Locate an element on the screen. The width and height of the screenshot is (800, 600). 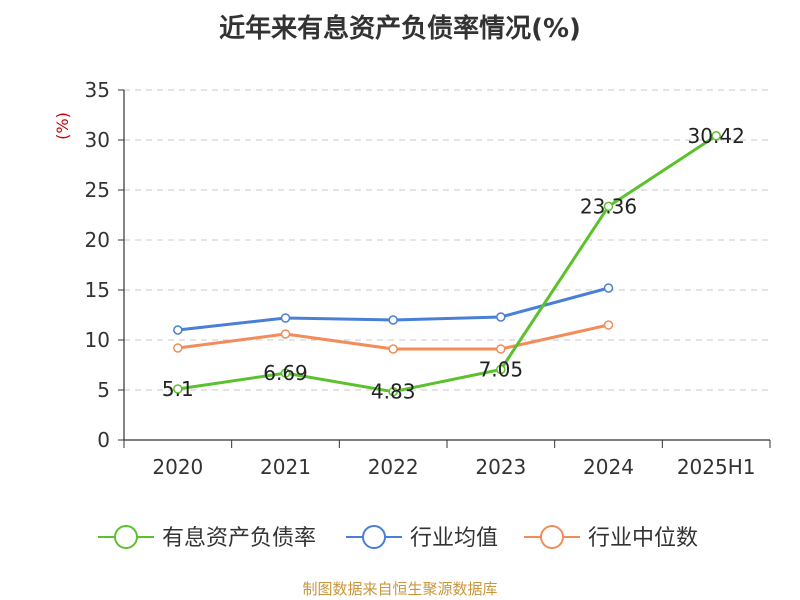
y-tick-label: 5 is located at coordinates (103, 390).